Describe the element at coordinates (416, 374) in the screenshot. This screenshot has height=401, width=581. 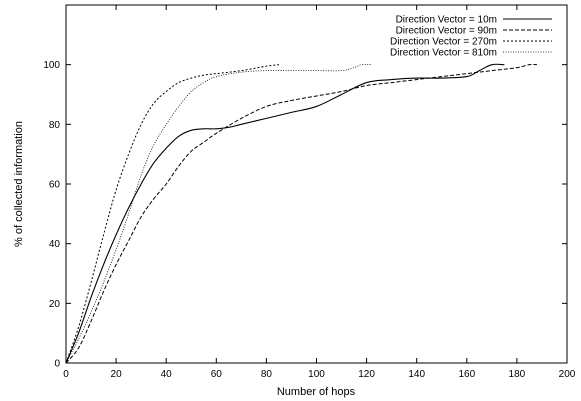
I see `x-tick-label: 140` at that location.